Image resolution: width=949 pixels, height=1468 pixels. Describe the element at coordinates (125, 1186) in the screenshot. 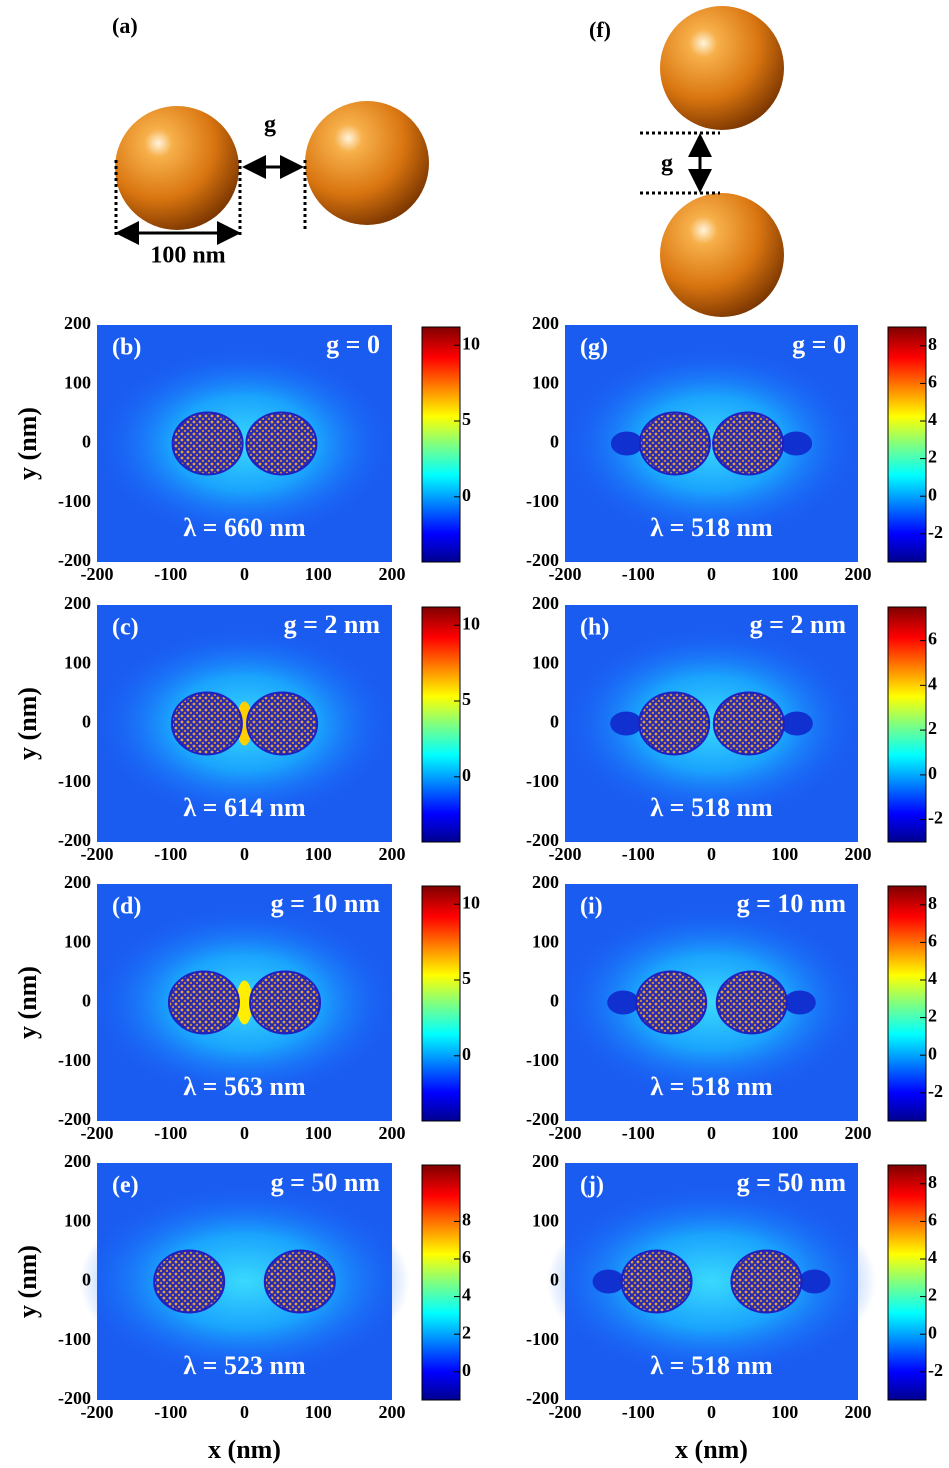

I see `panel-label: (e)` at that location.